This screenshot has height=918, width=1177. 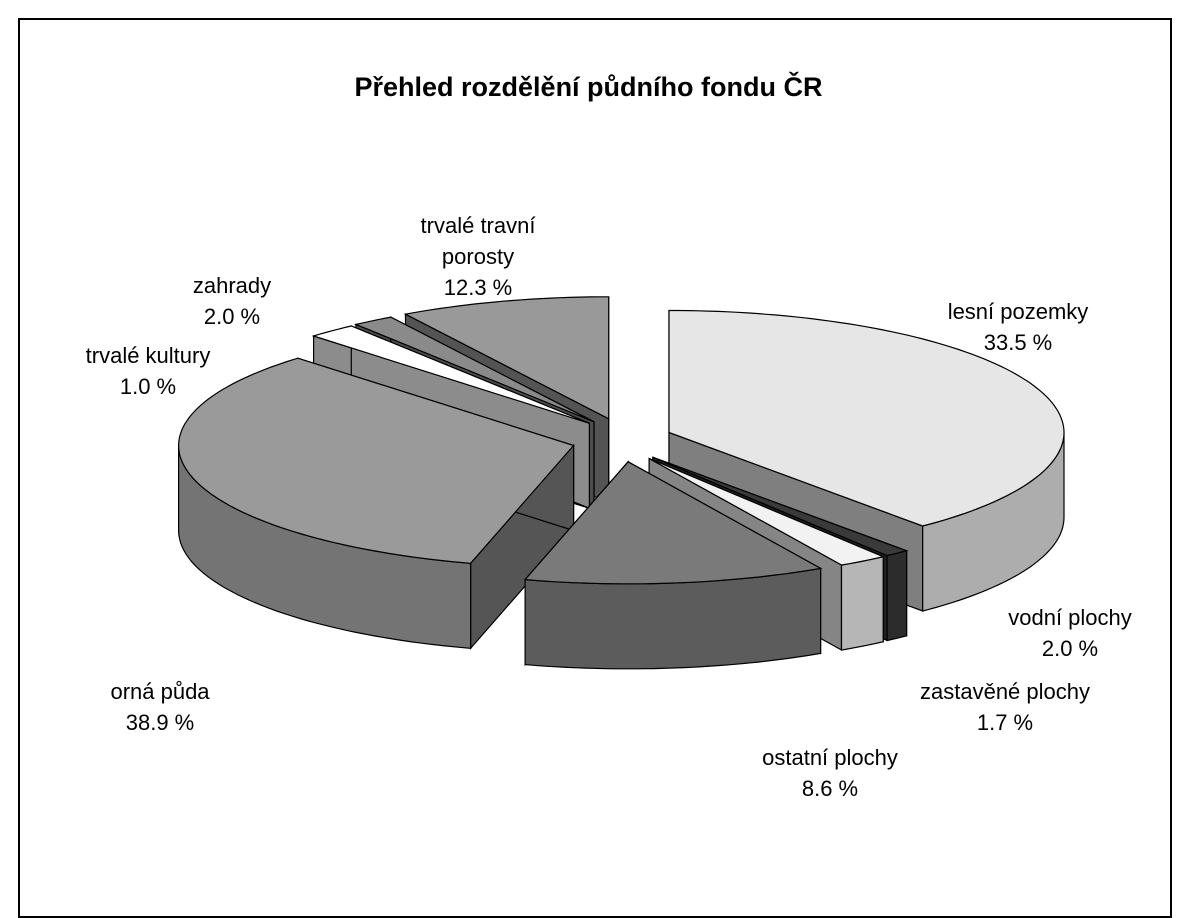 What do you see at coordinates (1005, 722) in the screenshot?
I see `slice-value: 1.7 %` at bounding box center [1005, 722].